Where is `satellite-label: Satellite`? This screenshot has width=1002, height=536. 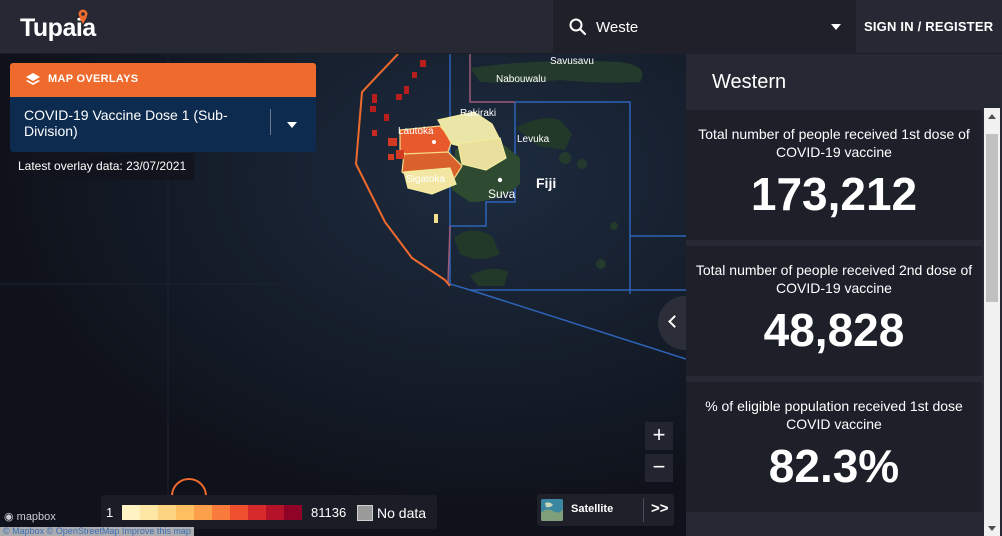 satellite-label: Satellite is located at coordinates (592, 509).